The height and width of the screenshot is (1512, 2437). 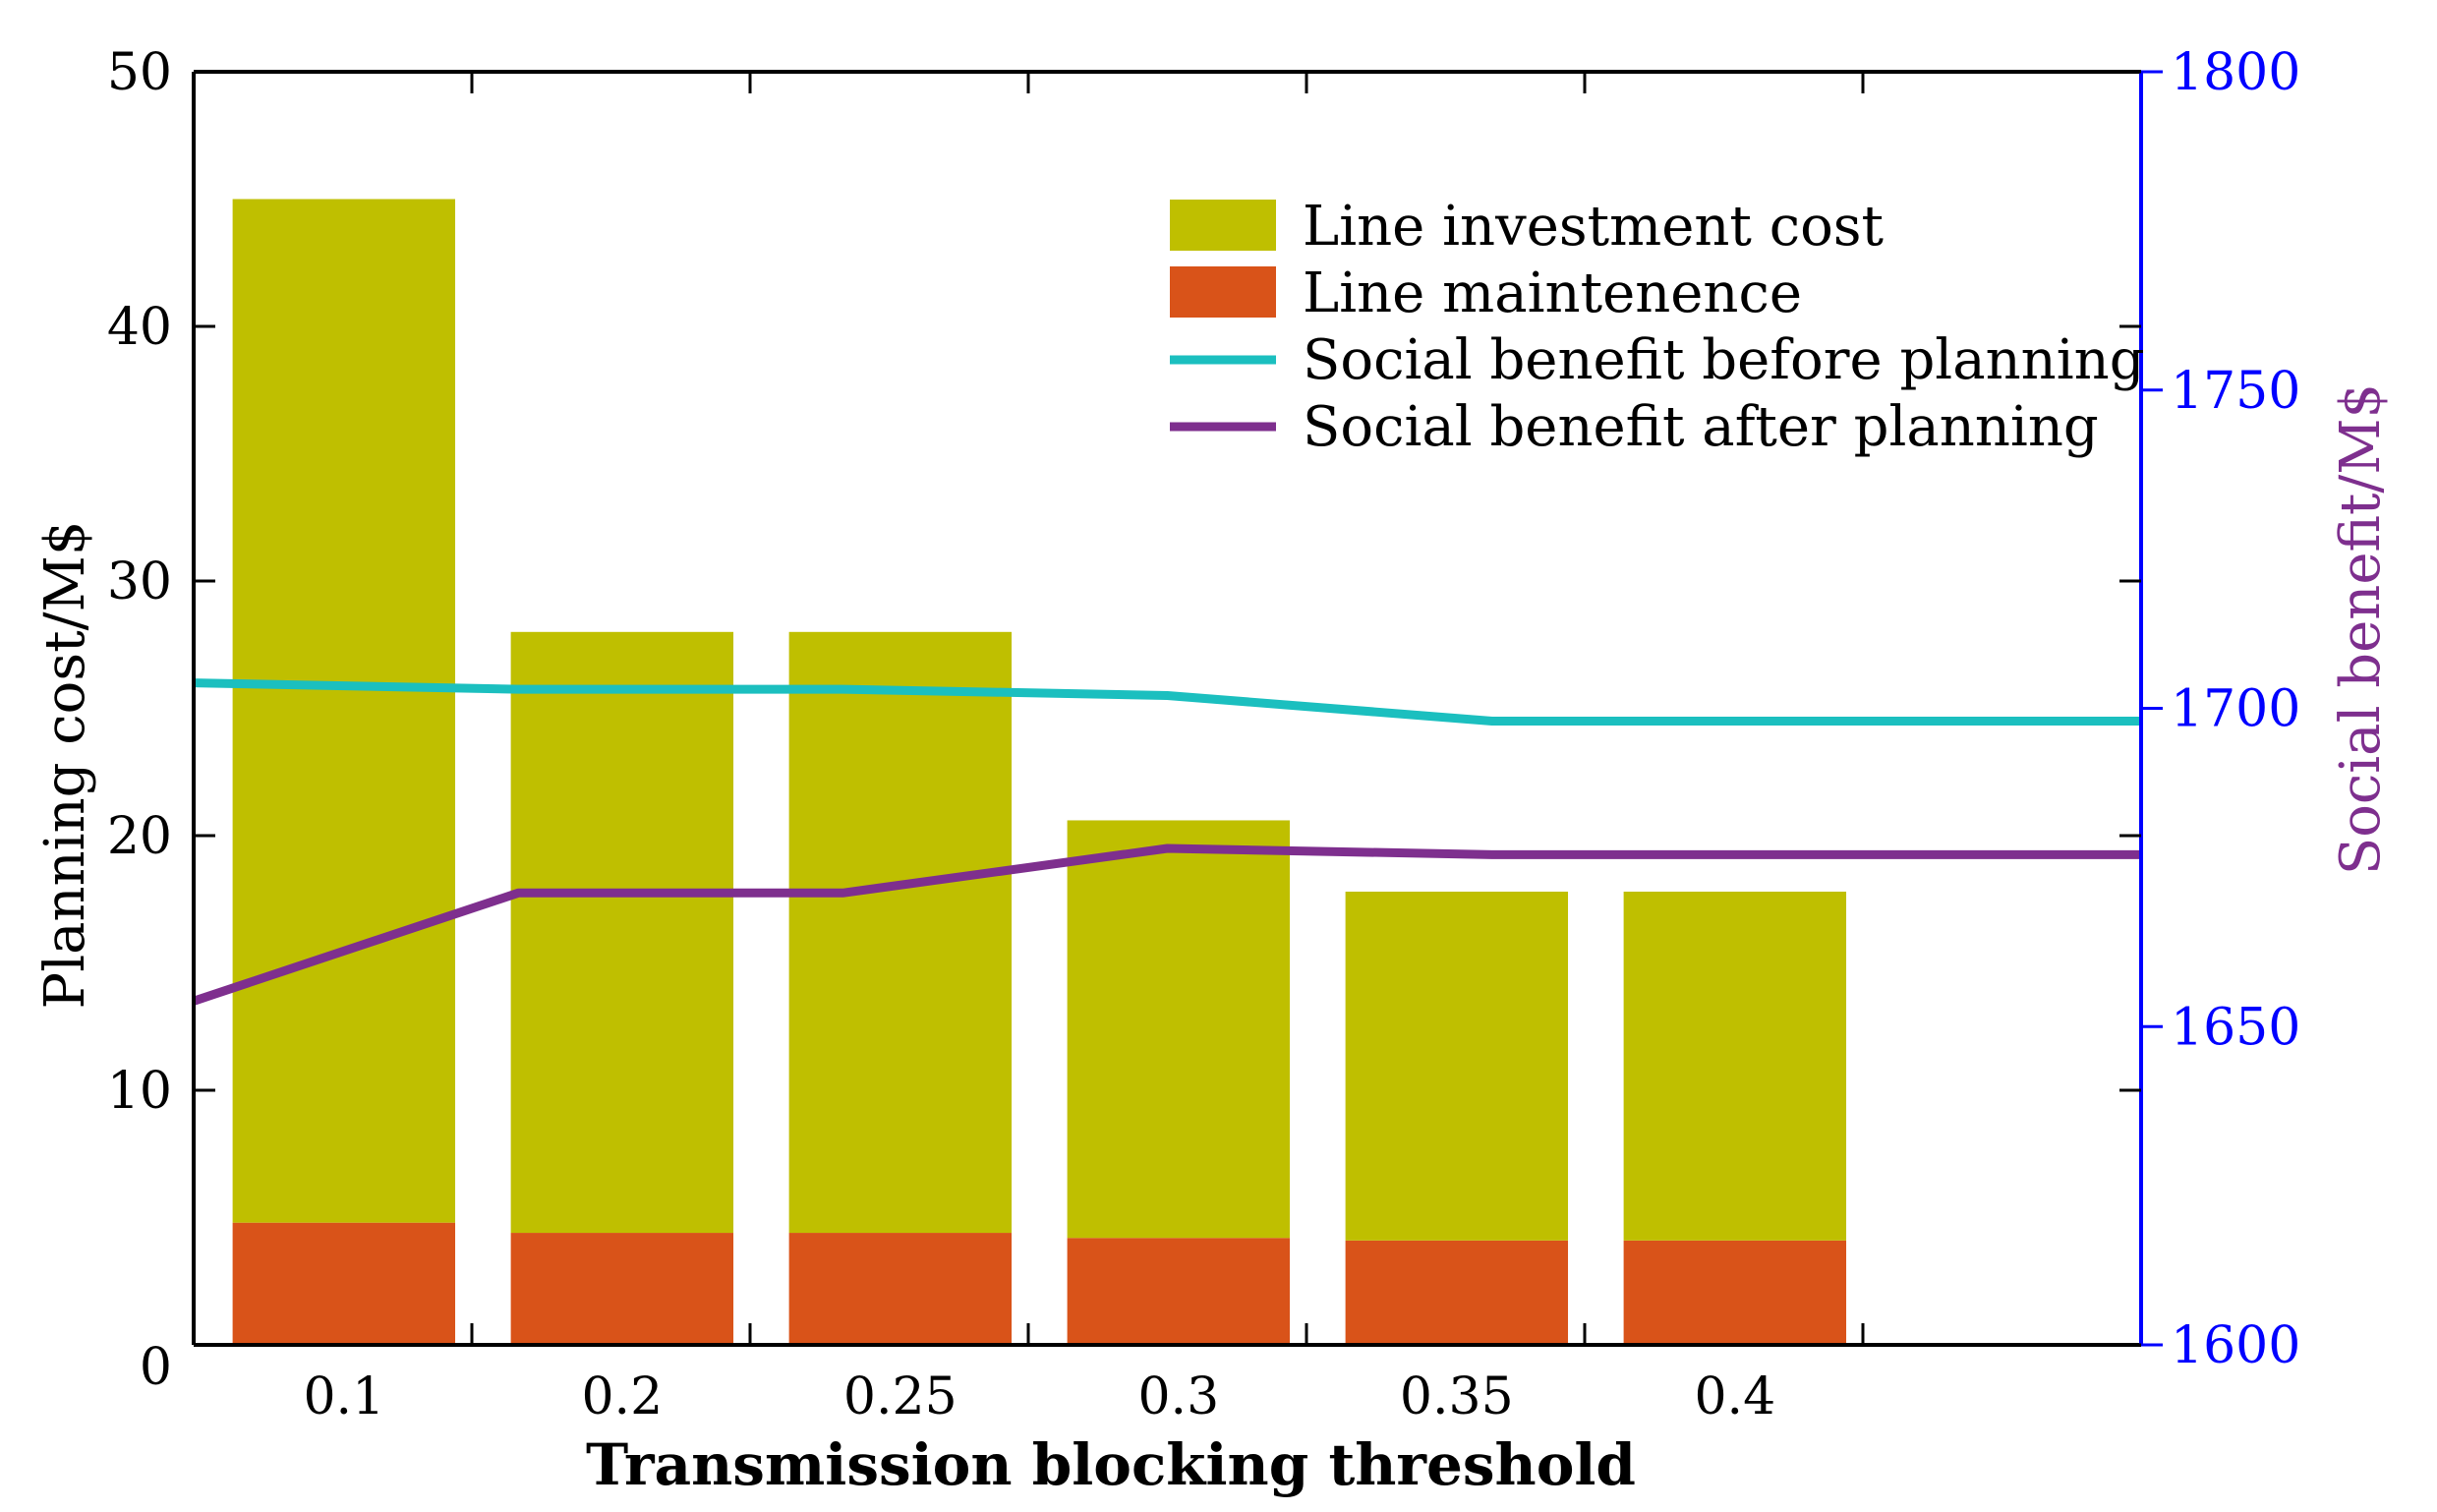 What do you see at coordinates (1594, 227) in the screenshot?
I see `legend-label: Line investment cost` at bounding box center [1594, 227].